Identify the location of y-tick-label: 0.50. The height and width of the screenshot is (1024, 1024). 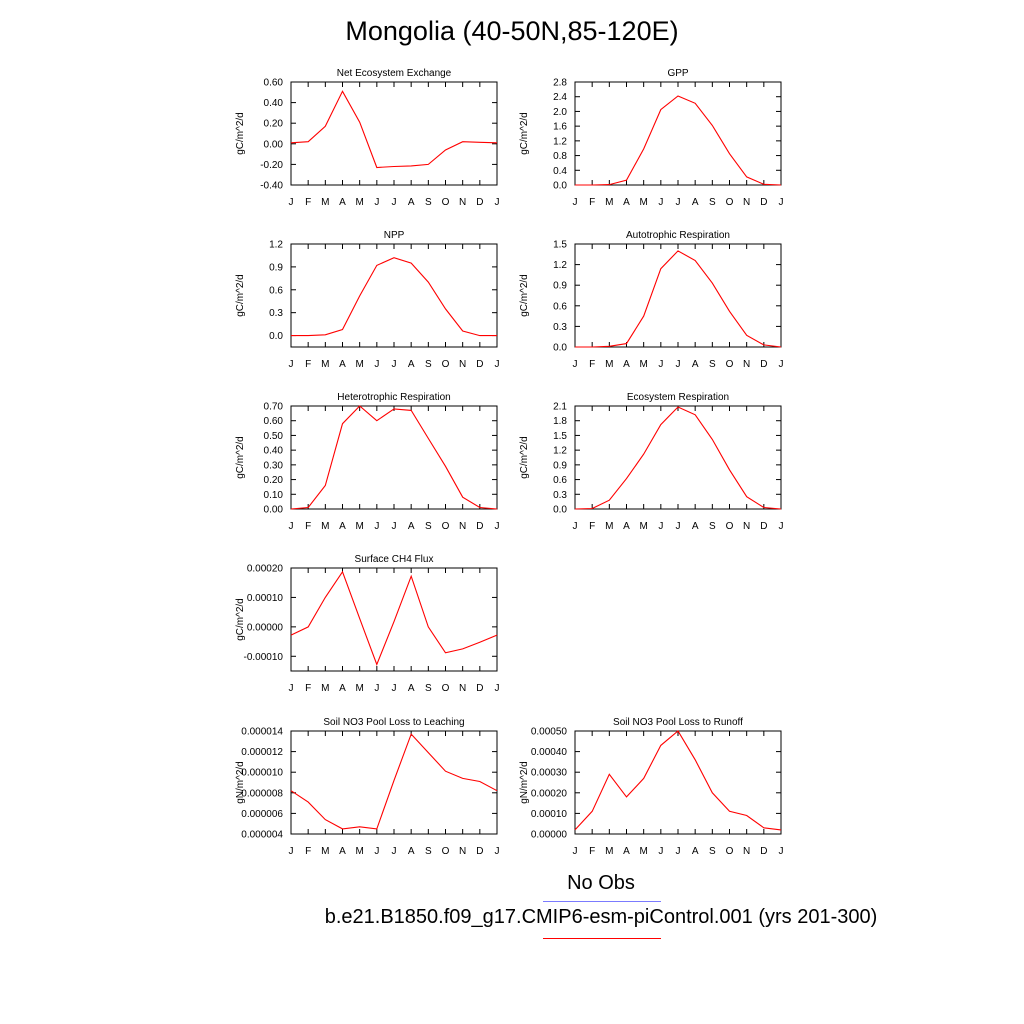
(274, 436).